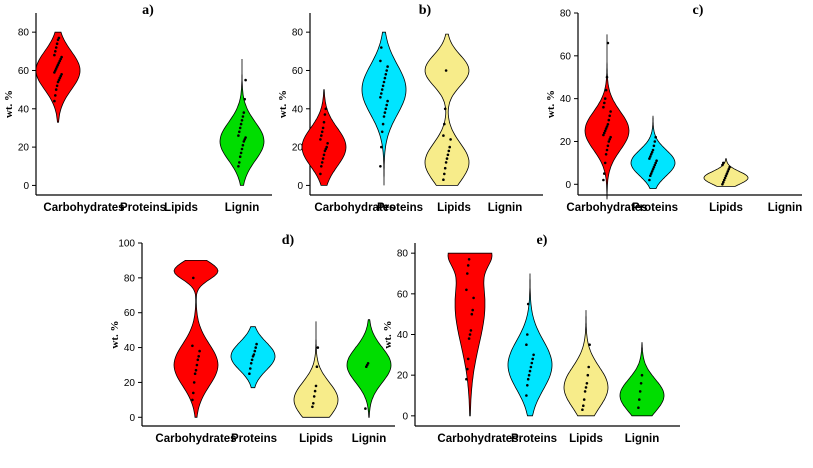 This screenshot has height=468, width=813. What do you see at coordinates (566, 99) in the screenshot?
I see `y-tick-label: 40` at bounding box center [566, 99].